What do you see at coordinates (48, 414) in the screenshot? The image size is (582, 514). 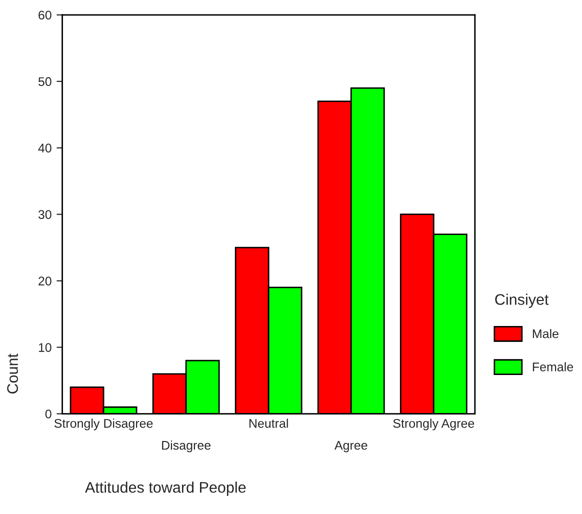 I see `y-tick-label: 0` at bounding box center [48, 414].